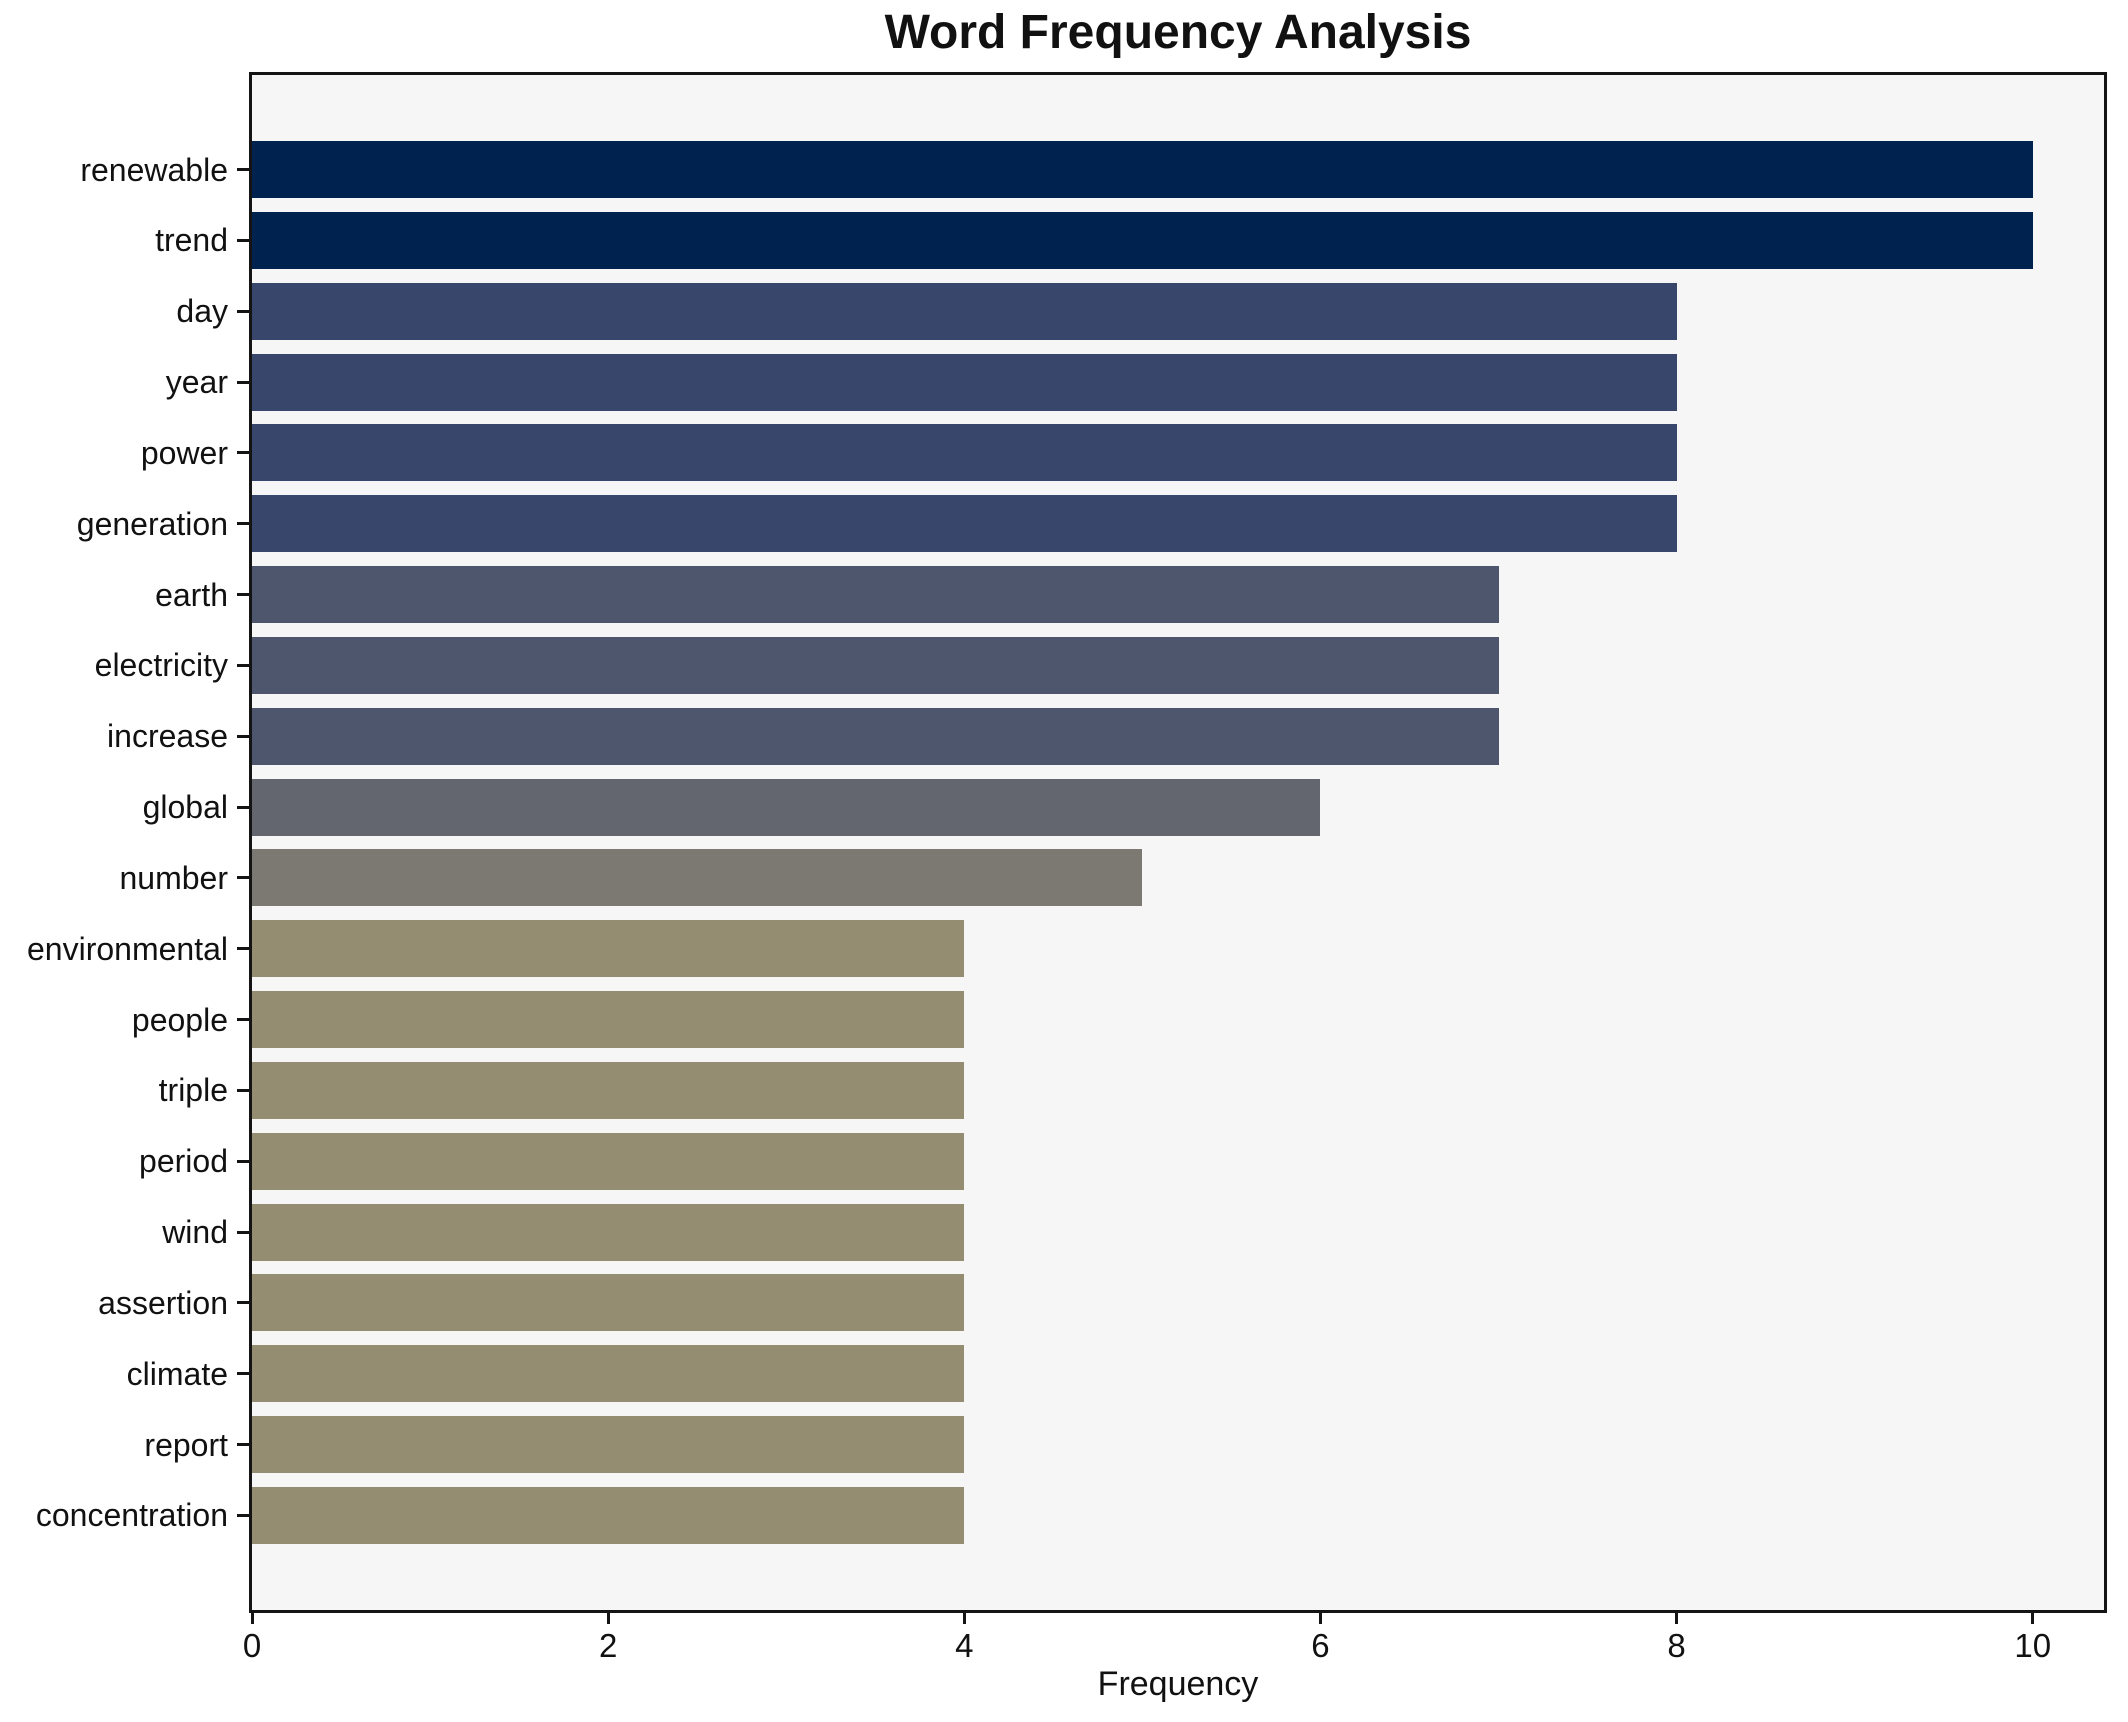 The height and width of the screenshot is (1722, 2128). What do you see at coordinates (174, 877) in the screenshot?
I see `y-label-number: number` at bounding box center [174, 877].